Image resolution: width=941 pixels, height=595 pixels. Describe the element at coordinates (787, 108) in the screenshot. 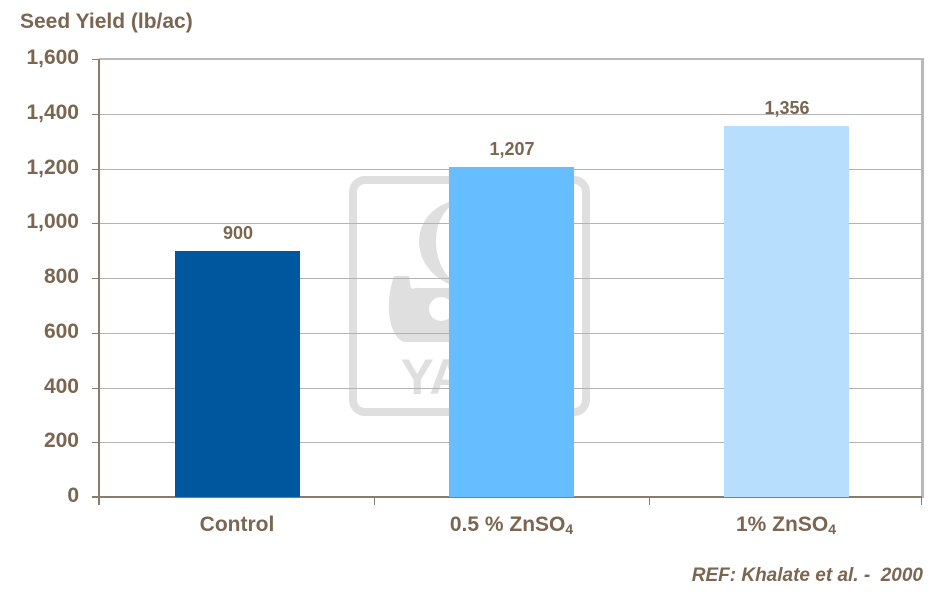

I see `value-label: 1,356` at that location.